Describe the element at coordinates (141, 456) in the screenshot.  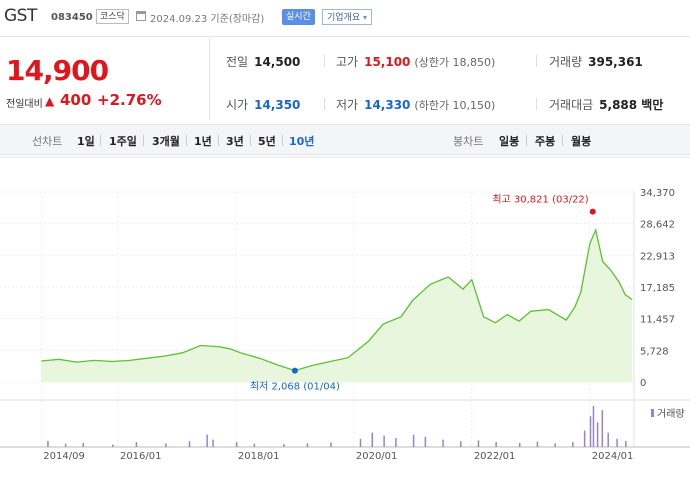
I see `x-tick-label: 2016/01` at that location.